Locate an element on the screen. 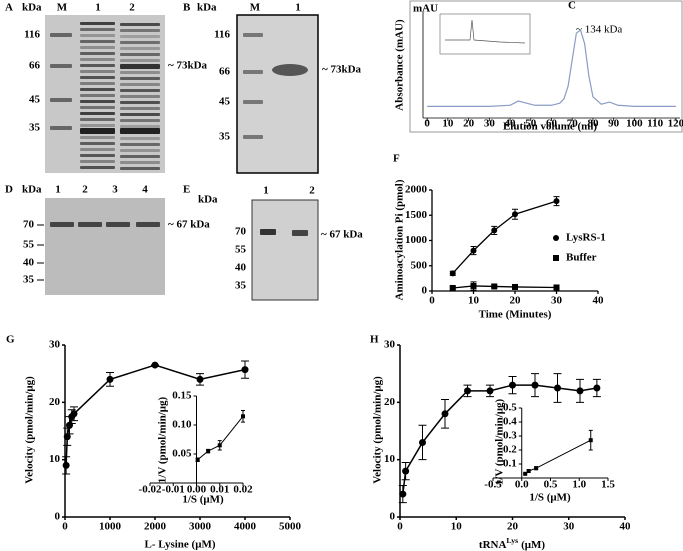 The height and width of the screenshot is (551, 683). y-tick-label: 30 is located at coordinates (55, 345).